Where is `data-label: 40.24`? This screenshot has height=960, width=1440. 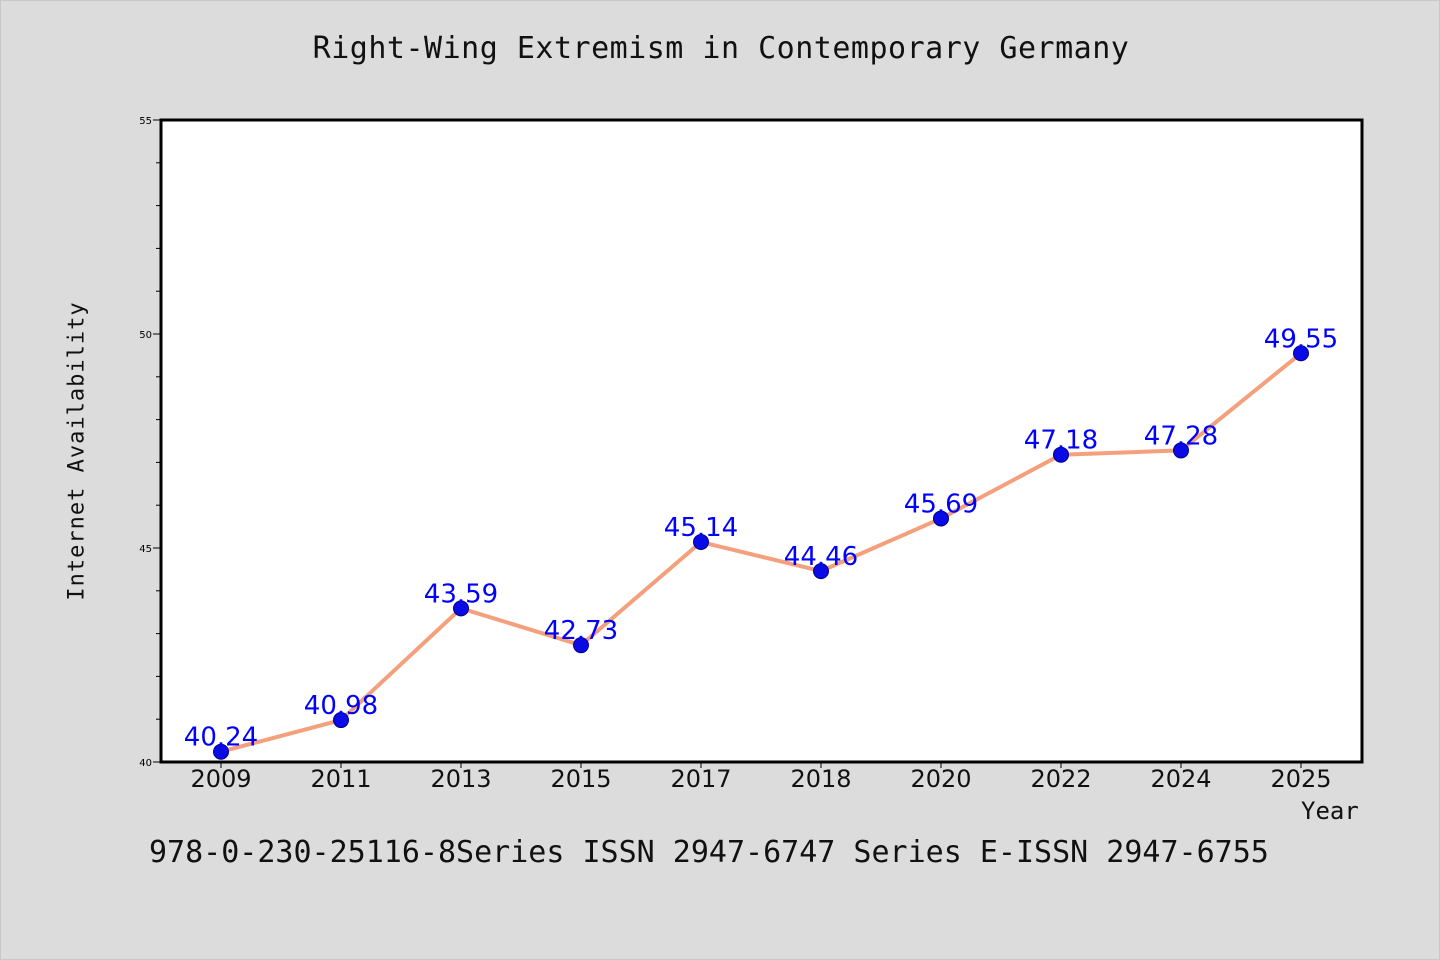
data-label: 40.24 is located at coordinates (221, 738).